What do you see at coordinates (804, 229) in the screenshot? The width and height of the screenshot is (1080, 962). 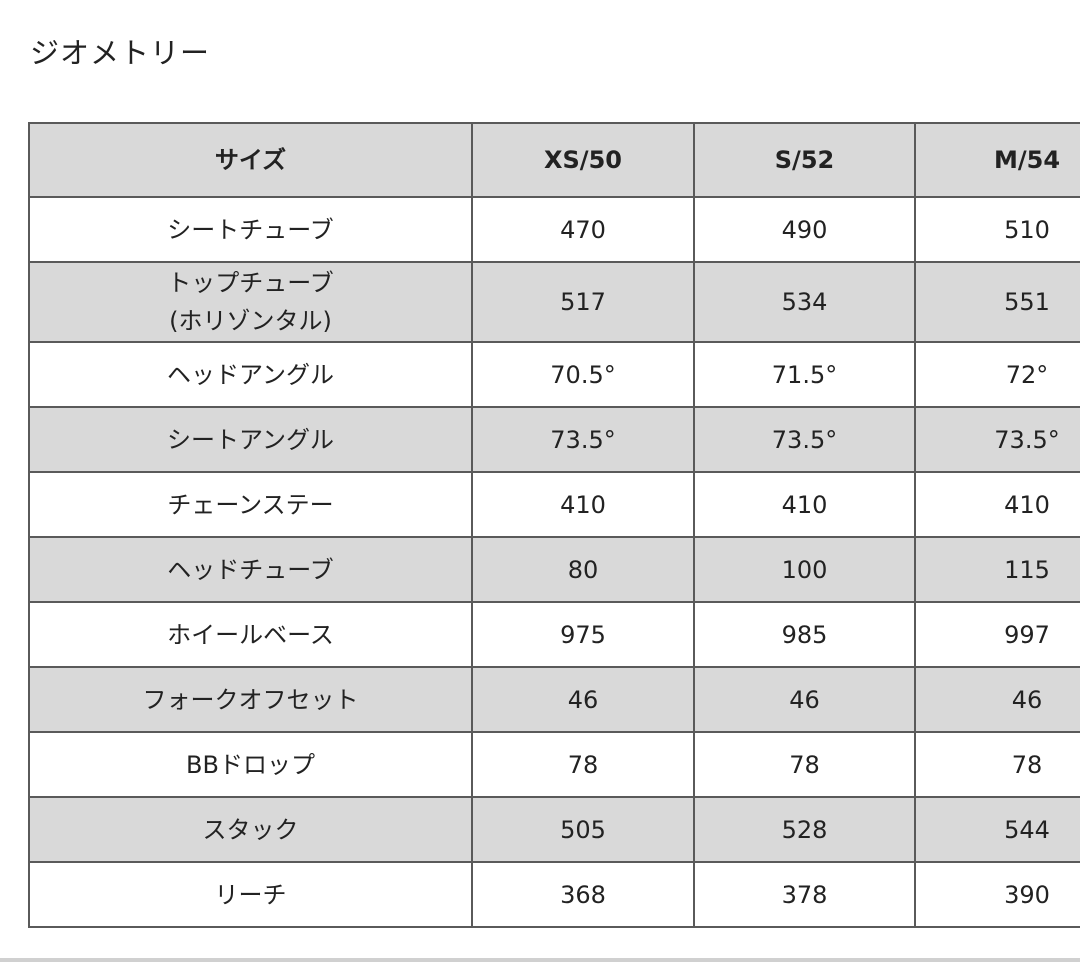 I see `cell: 490` at bounding box center [804, 229].